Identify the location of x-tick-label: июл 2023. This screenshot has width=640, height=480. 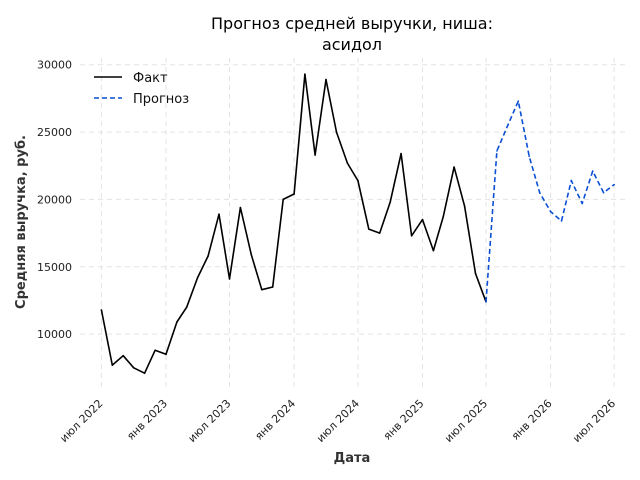
(210, 421).